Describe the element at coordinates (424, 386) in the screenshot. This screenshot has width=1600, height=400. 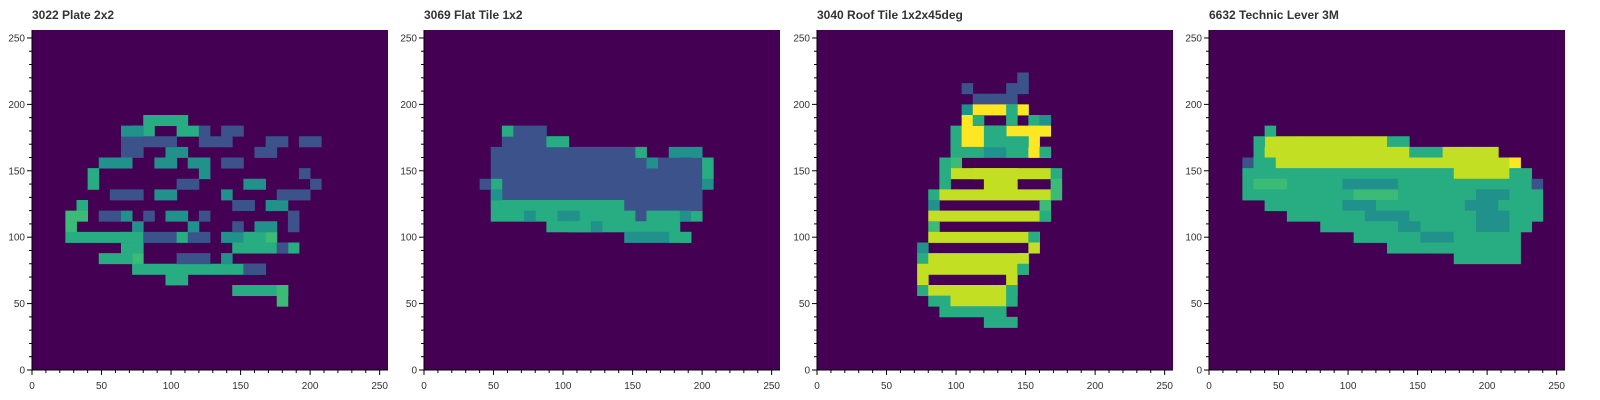
I see `x-tick-label: 0` at that location.